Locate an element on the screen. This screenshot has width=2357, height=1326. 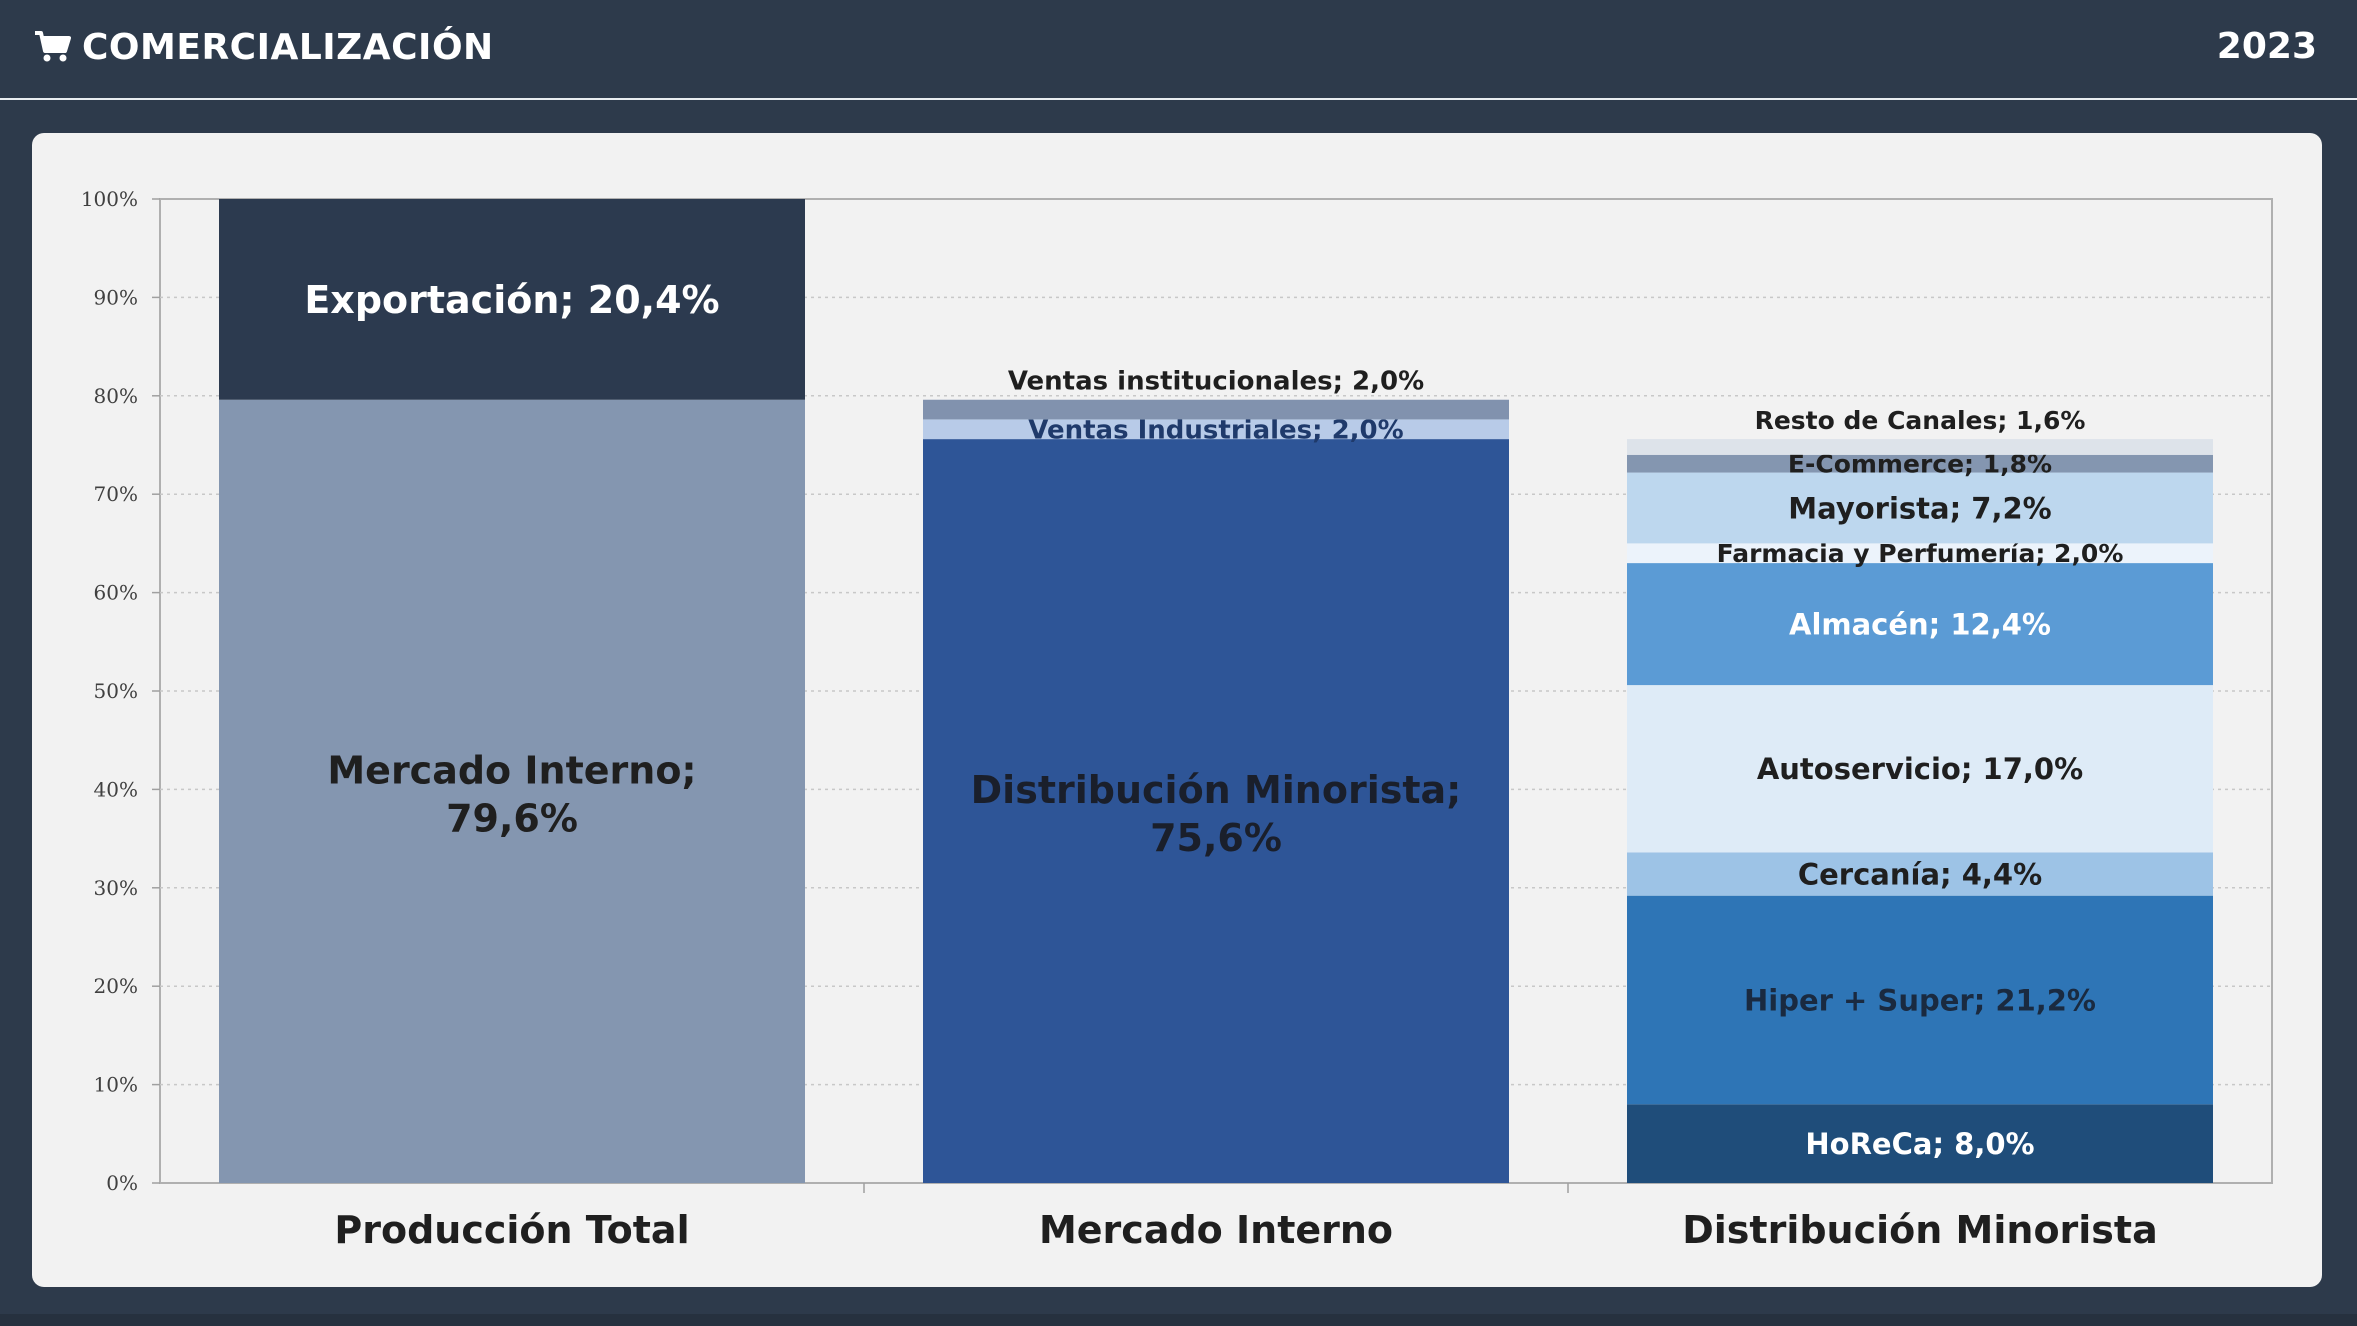
segment-label: Autoservicio; 17,0% is located at coordinates (1920, 769).